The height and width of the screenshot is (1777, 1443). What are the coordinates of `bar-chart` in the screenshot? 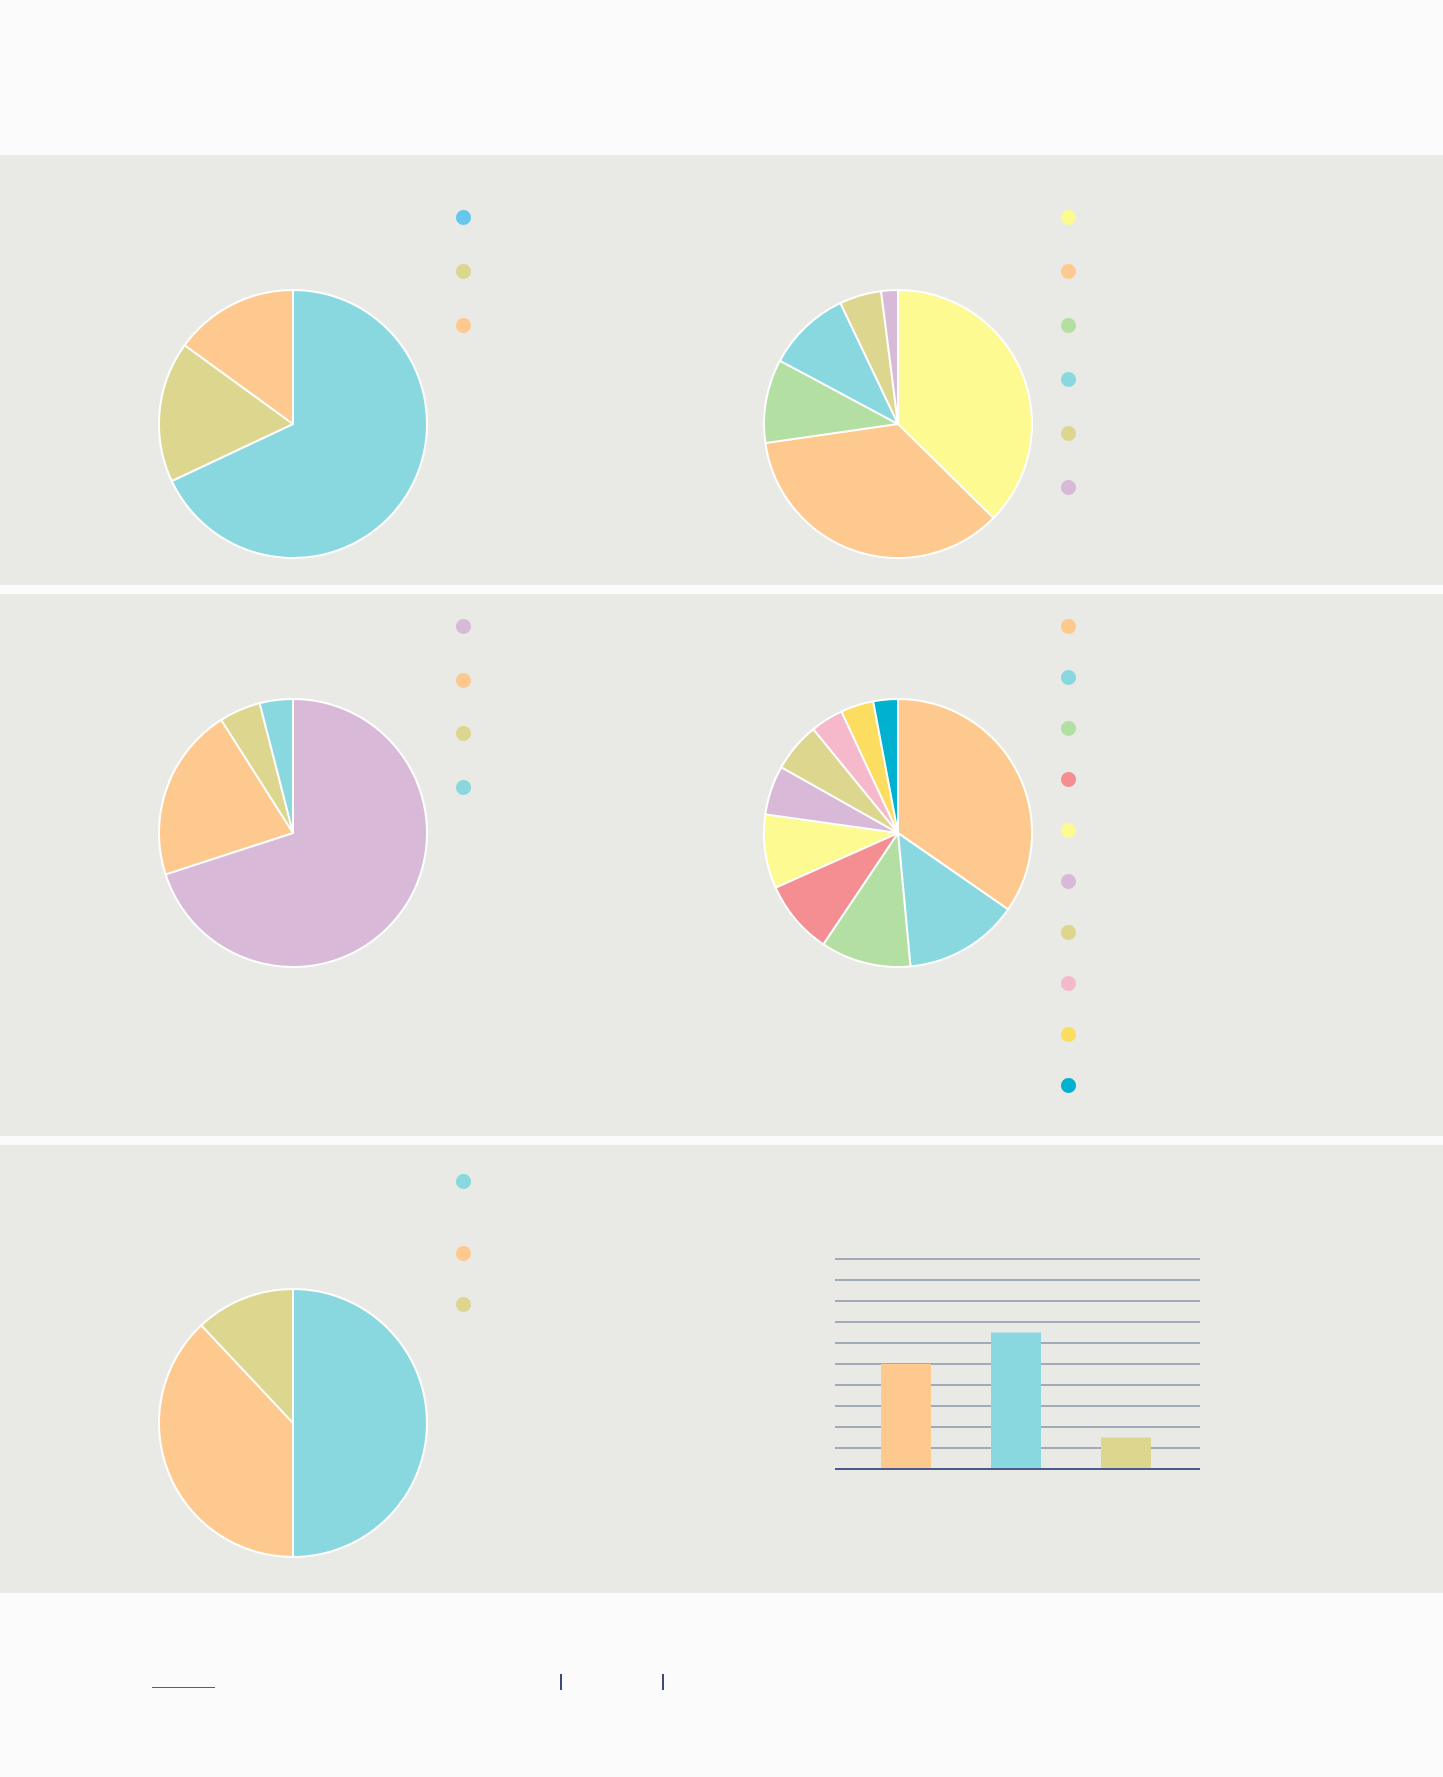 It's located at (1017, 1364).